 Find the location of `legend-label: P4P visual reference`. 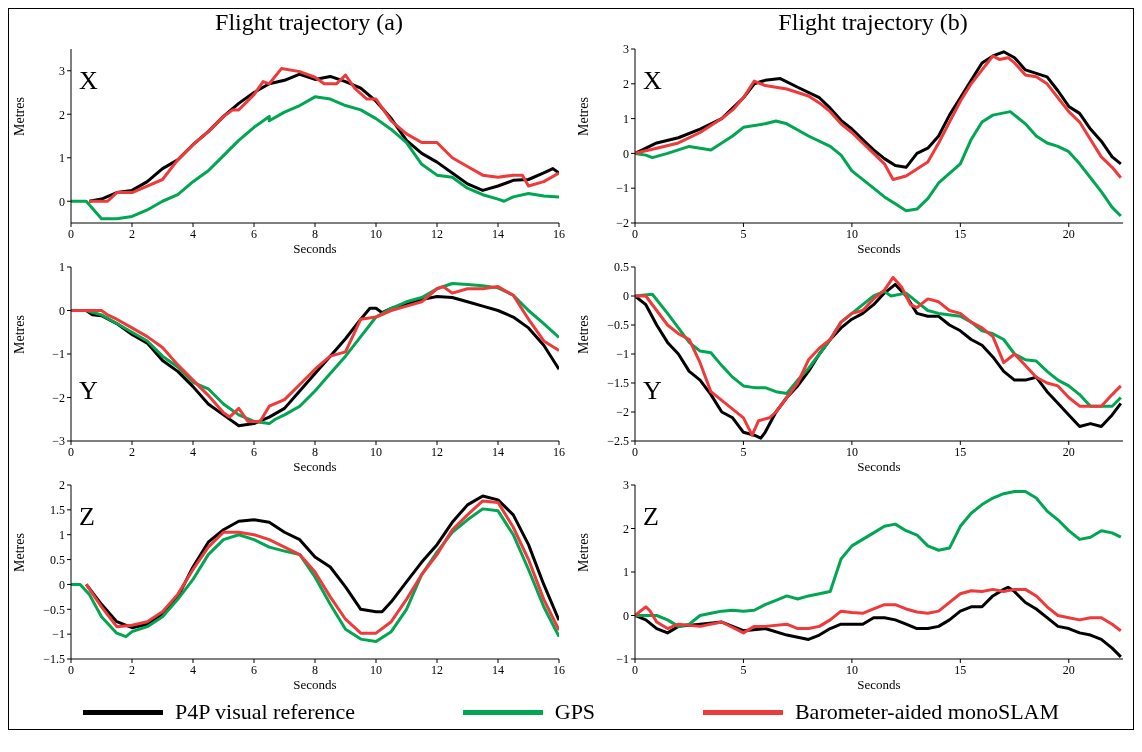

legend-label: P4P visual reference is located at coordinates (264, 712).